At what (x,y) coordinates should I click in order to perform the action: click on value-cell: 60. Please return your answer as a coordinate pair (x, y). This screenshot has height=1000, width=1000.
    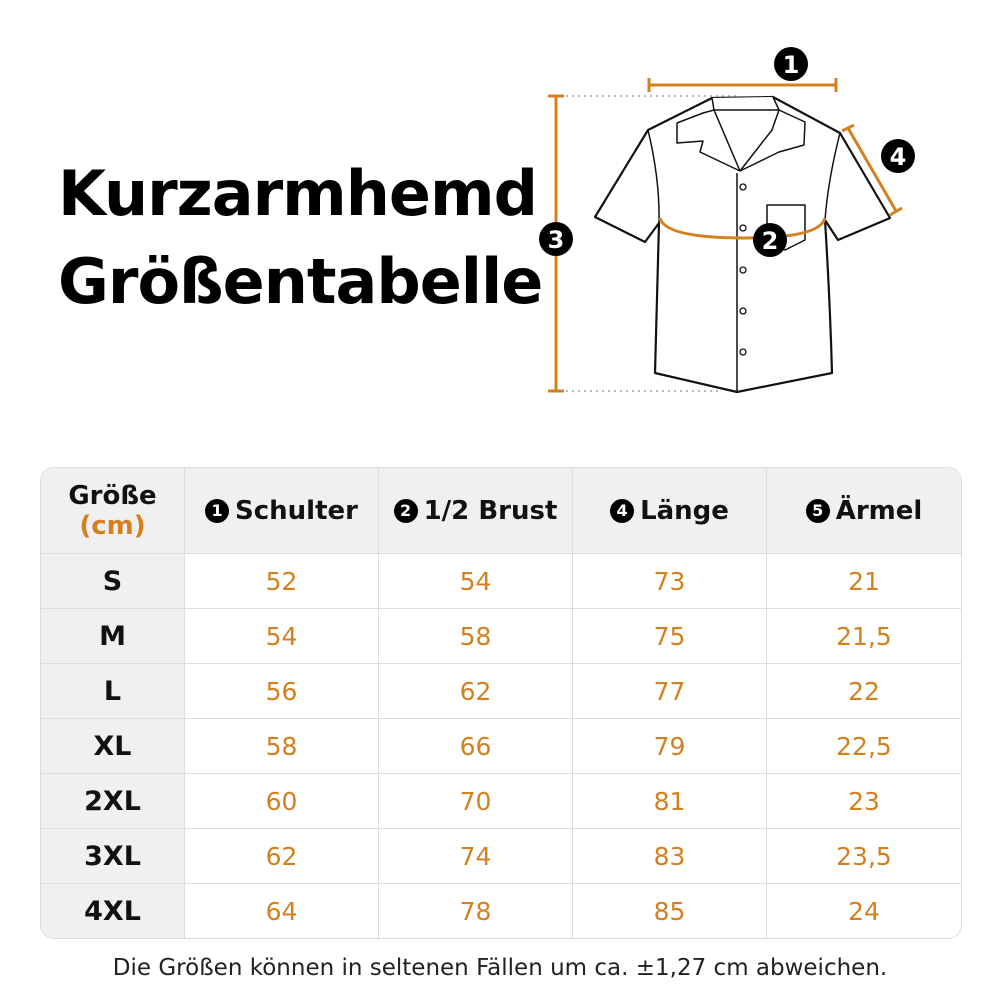
    Looking at the image, I should click on (282, 801).